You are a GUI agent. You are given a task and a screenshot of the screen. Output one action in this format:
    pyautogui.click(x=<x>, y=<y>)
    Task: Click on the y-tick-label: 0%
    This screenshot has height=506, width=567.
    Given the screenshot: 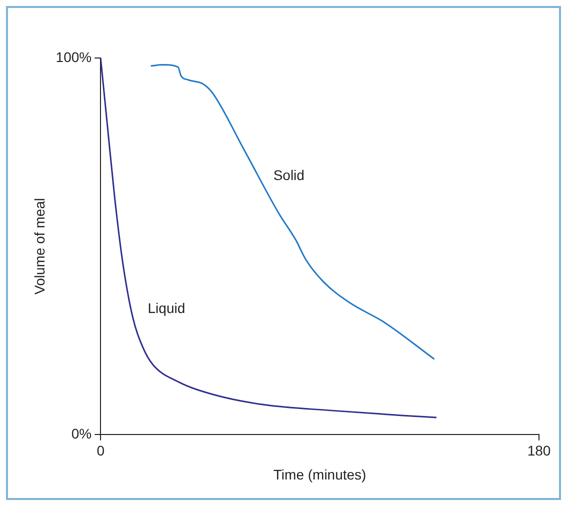 What is the action you would take?
    pyautogui.click(x=81, y=433)
    